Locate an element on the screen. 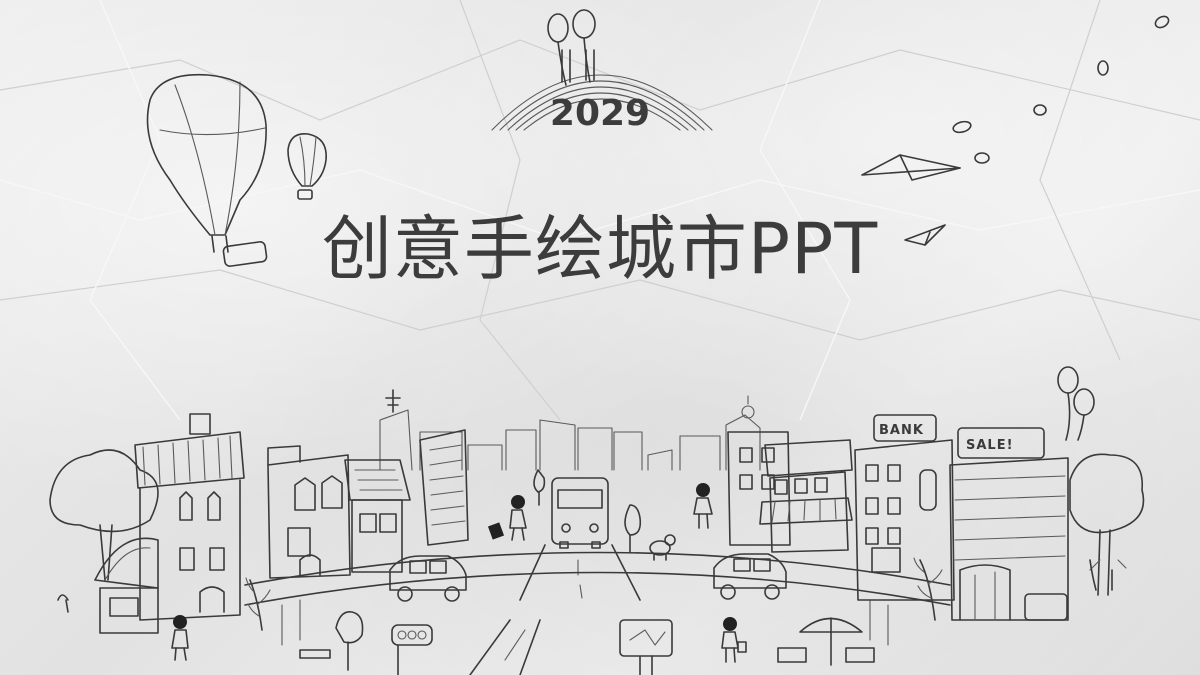  umbrella-table-icon is located at coordinates (826, 641).